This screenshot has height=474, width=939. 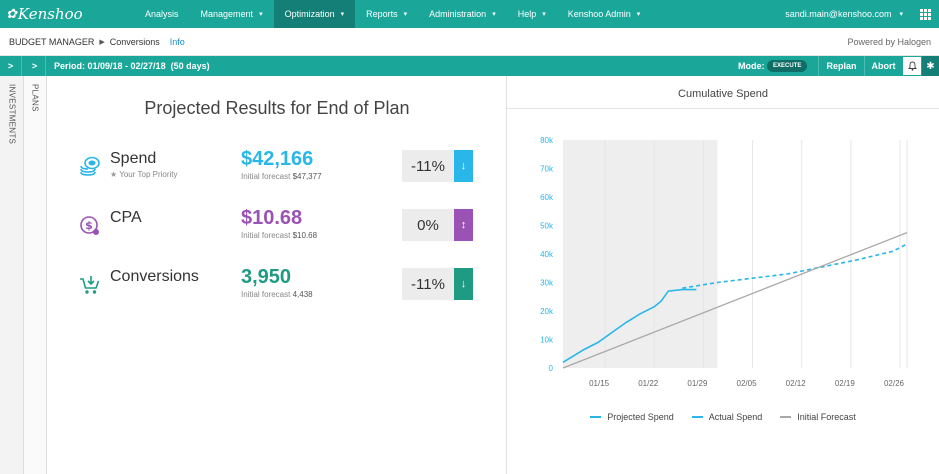 What do you see at coordinates (177, 42) in the screenshot?
I see `info-link: Info` at bounding box center [177, 42].